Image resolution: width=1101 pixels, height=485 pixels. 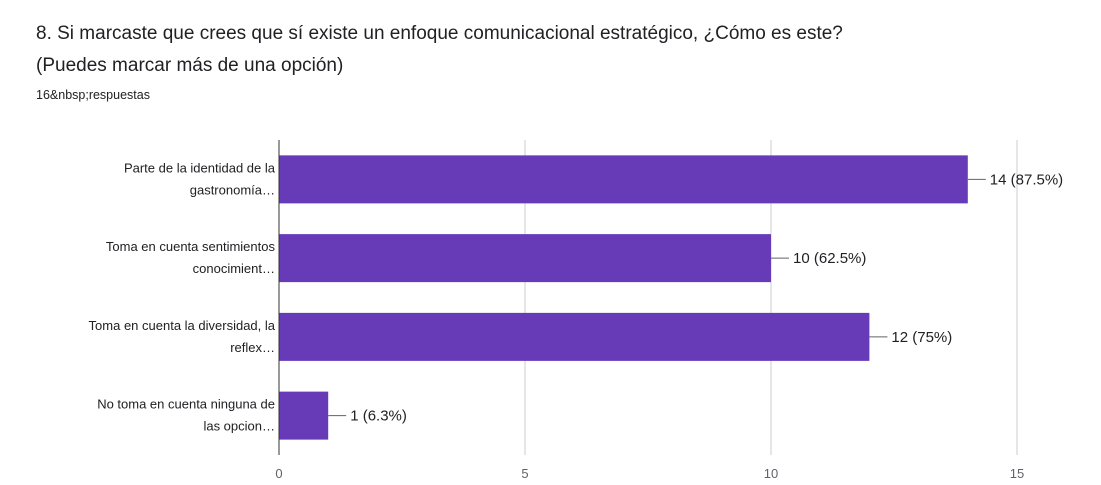 What do you see at coordinates (186, 404) in the screenshot?
I see `category-label-3-line-0: No toma en cuenta ninguna de` at bounding box center [186, 404].